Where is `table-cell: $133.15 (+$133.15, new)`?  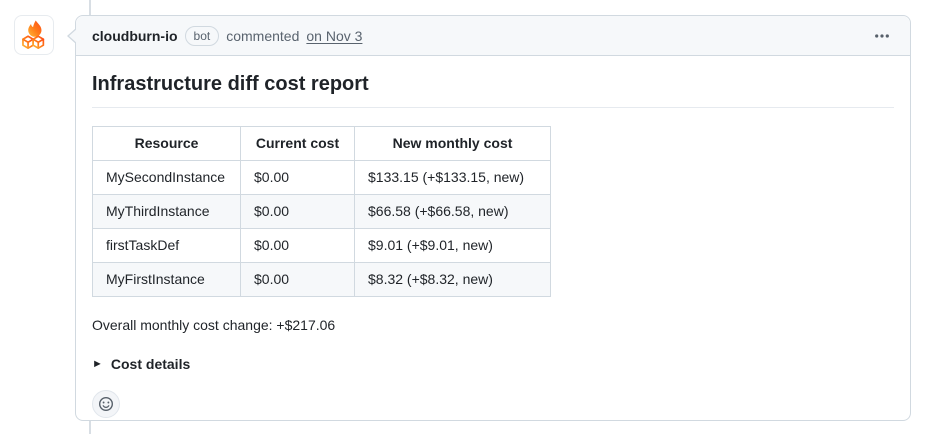
table-cell: $133.15 (+$133.15, new) is located at coordinates (452, 177).